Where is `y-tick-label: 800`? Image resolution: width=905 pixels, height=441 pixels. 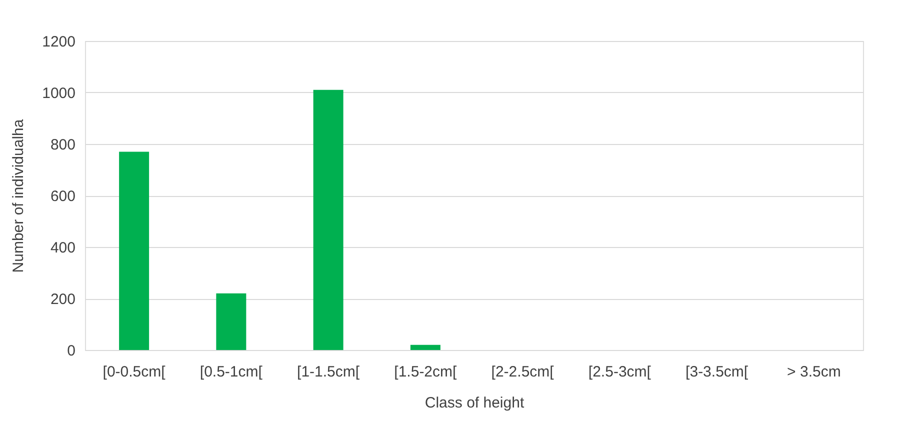 y-tick-label: 800 is located at coordinates (63, 145).